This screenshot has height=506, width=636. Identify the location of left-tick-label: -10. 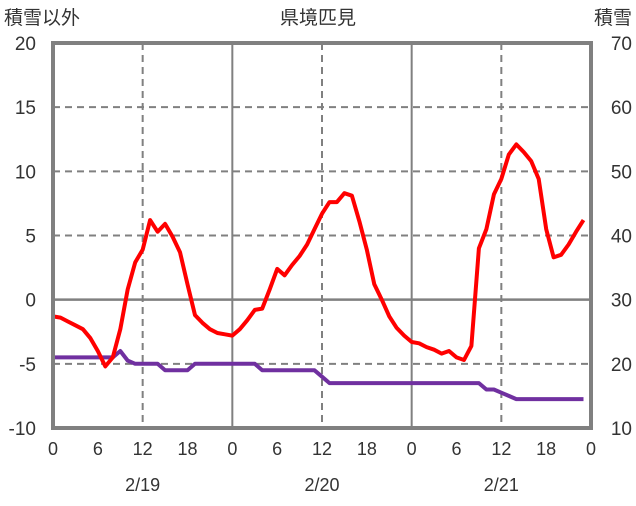
(22, 429).